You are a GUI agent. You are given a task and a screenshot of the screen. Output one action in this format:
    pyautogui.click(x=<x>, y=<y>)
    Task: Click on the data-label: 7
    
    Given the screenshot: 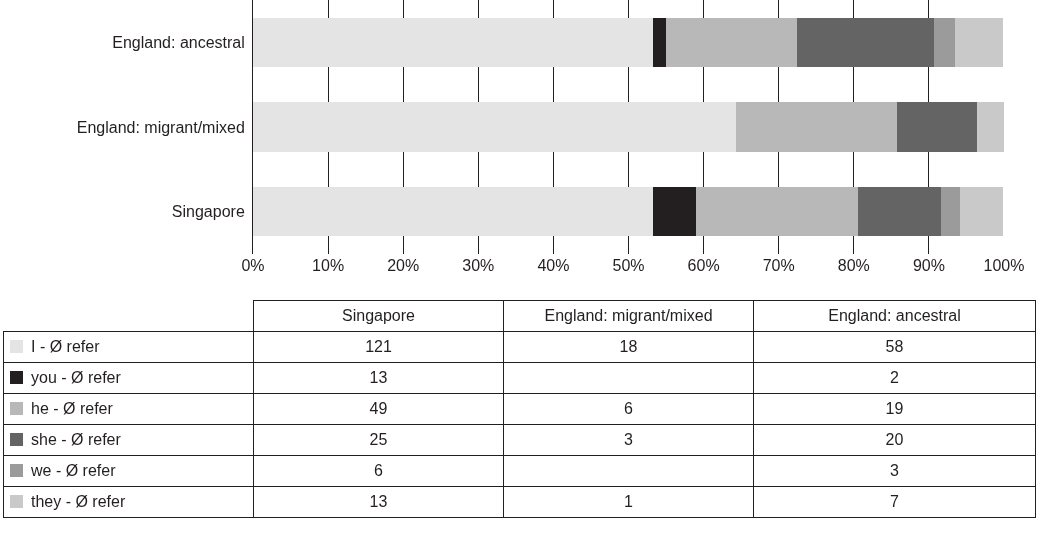 What is the action you would take?
    pyautogui.click(x=894, y=502)
    